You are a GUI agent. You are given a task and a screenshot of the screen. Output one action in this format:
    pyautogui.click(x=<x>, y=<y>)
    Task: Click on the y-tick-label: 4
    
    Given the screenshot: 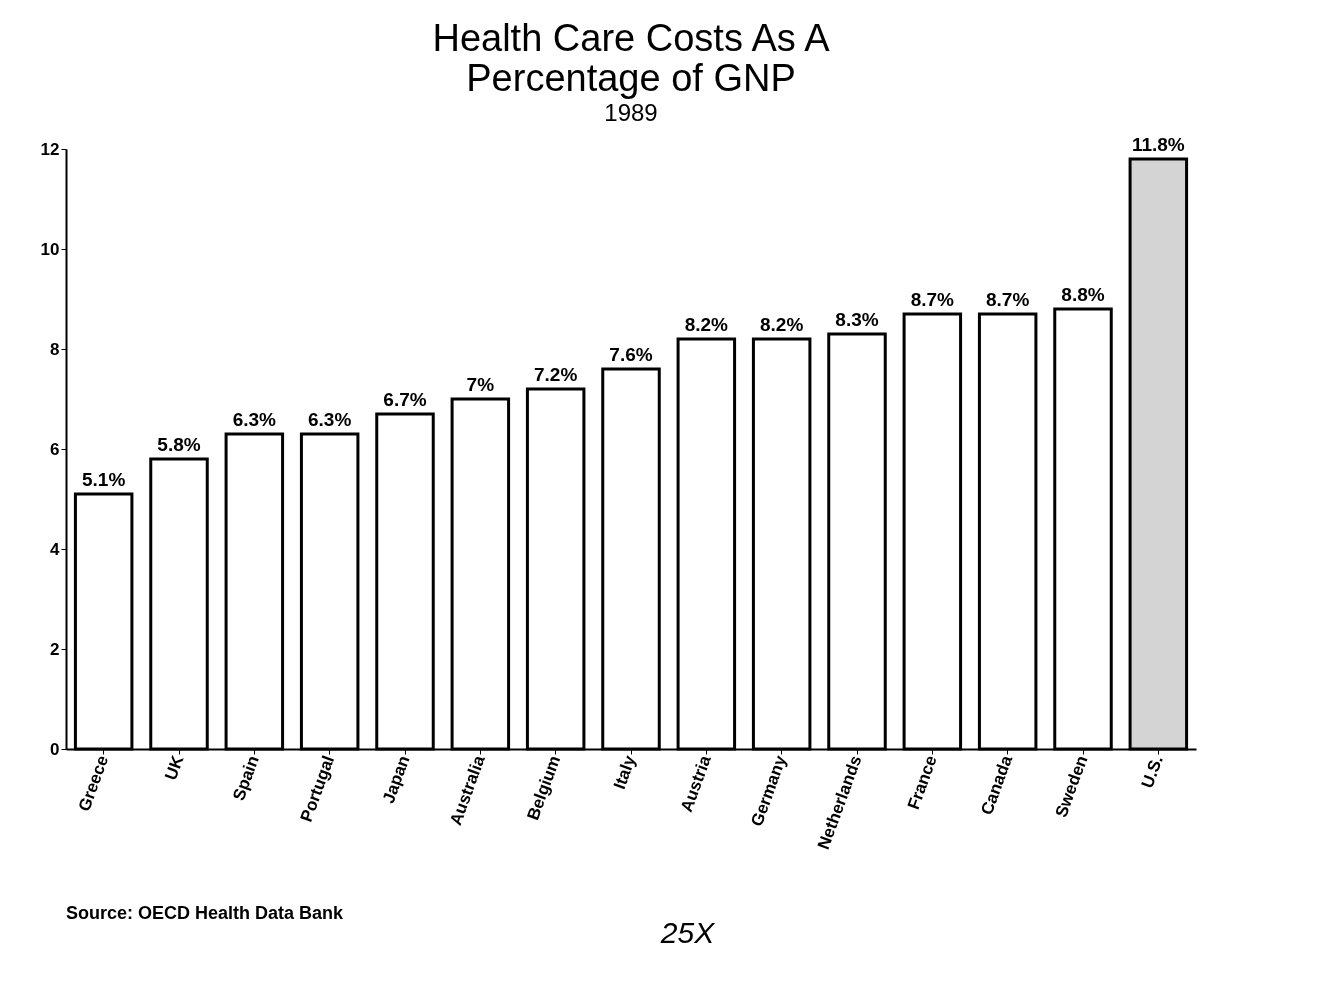 What is the action you would take?
    pyautogui.click(x=55, y=549)
    